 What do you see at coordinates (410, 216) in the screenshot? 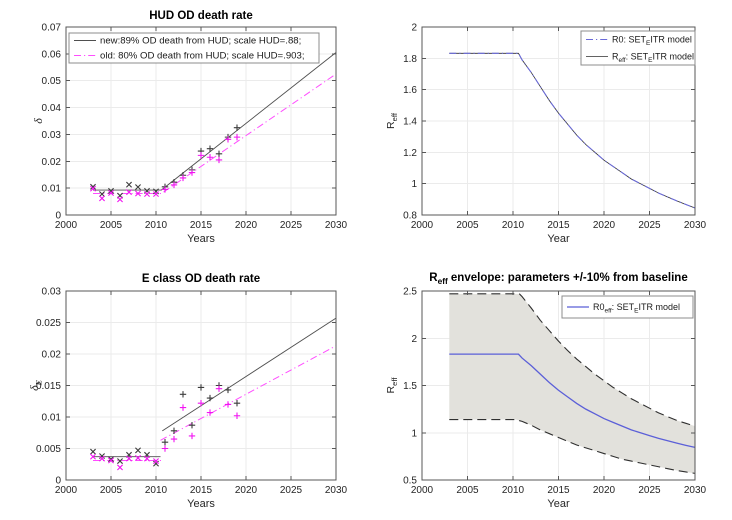
I see `y-tick-label: 0.8` at bounding box center [410, 216].